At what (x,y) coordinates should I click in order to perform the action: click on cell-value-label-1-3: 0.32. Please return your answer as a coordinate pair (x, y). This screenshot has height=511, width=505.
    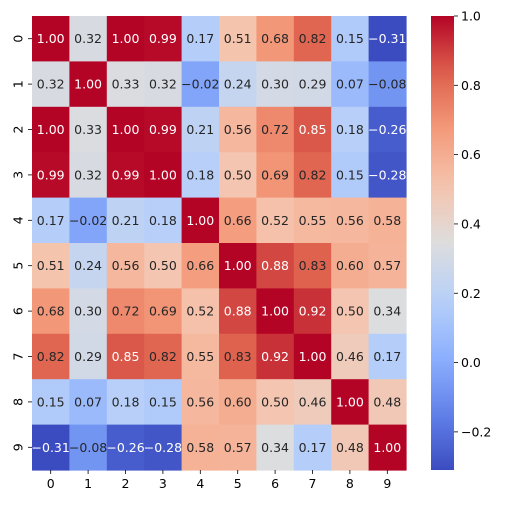
    Looking at the image, I should click on (163, 84).